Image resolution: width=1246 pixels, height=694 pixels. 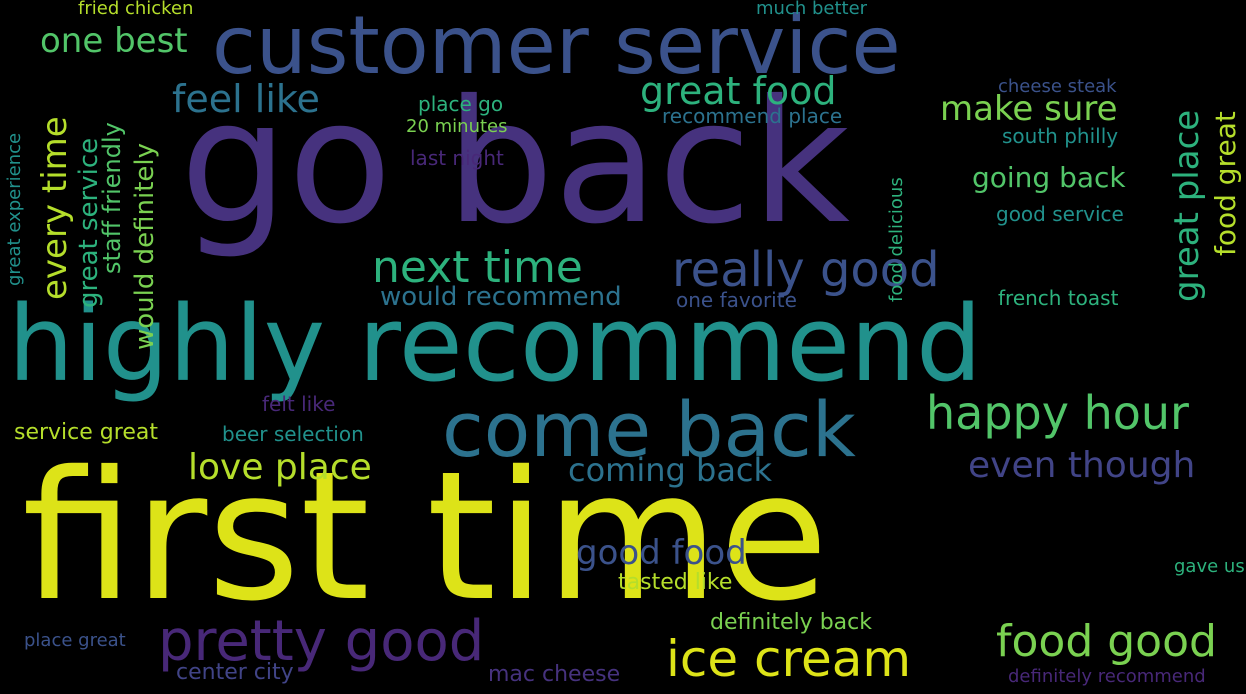 What do you see at coordinates (1082, 465) in the screenshot?
I see `word-even-though: even though` at bounding box center [1082, 465].